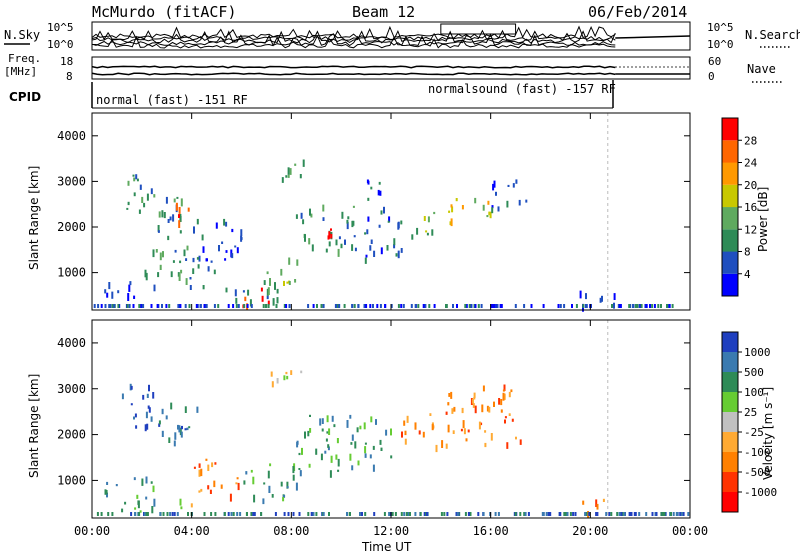 This screenshot has width=800, height=554. Describe the element at coordinates (768, 433) in the screenshot. I see `velocity-colorbar-label: Velocity [m s⁻¹]` at that location.